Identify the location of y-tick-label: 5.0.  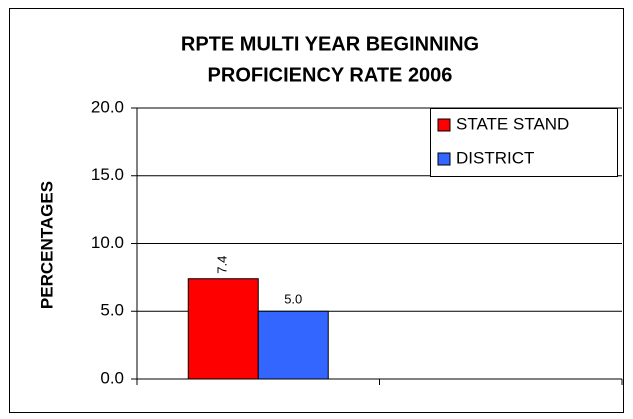
(112, 310).